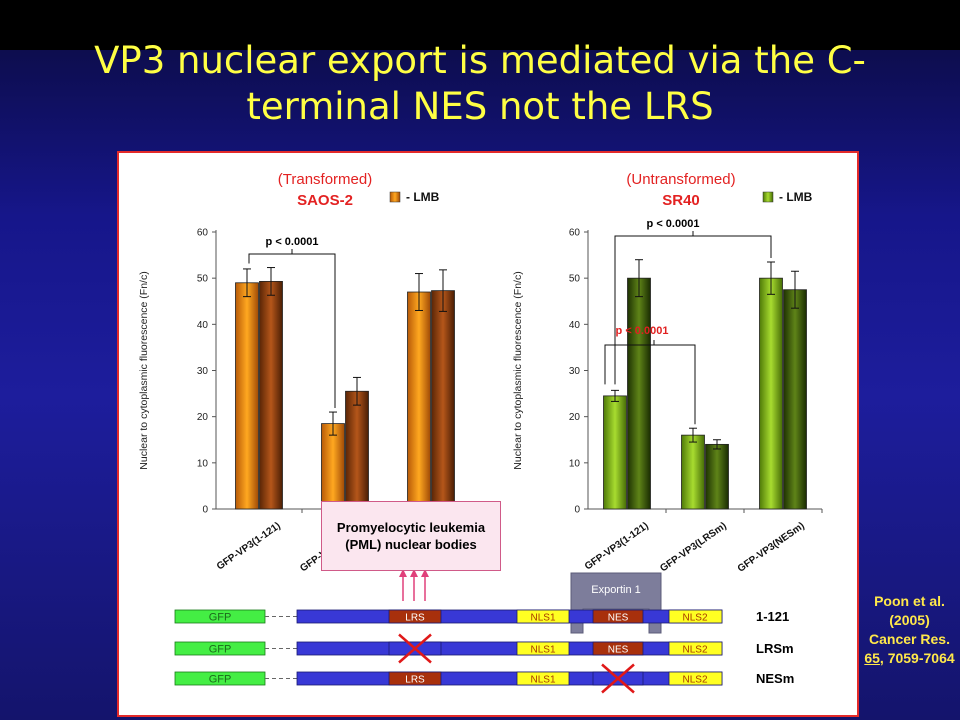  What do you see at coordinates (325, 179) in the screenshot?
I see `chart-subtitle: (Transformed)` at bounding box center [325, 179].